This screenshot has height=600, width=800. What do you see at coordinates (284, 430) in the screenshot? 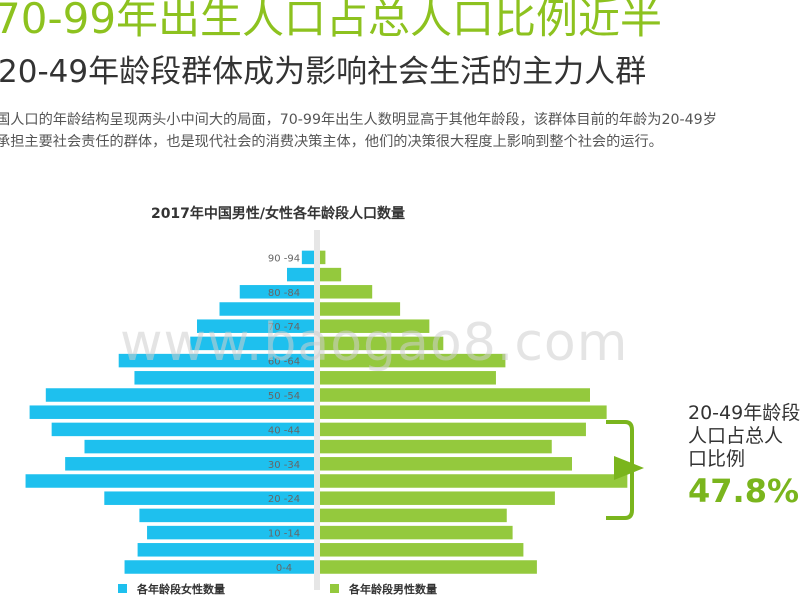
I see `tick-label-40-44: 40 -44` at bounding box center [284, 430].